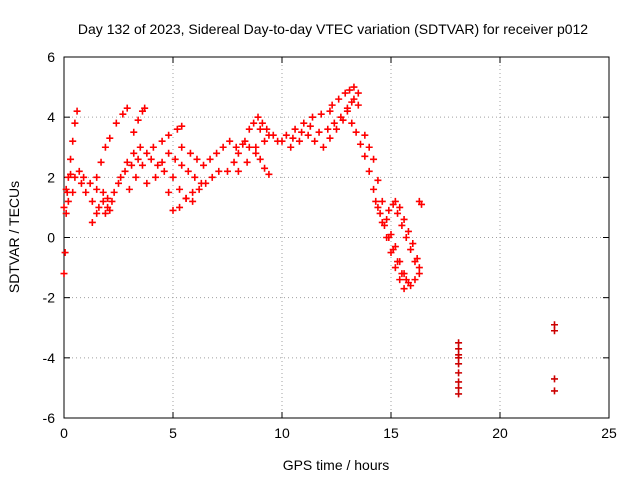 The image size is (640, 480). Describe the element at coordinates (49, 298) in the screenshot. I see `y-tick-label: -2` at that location.